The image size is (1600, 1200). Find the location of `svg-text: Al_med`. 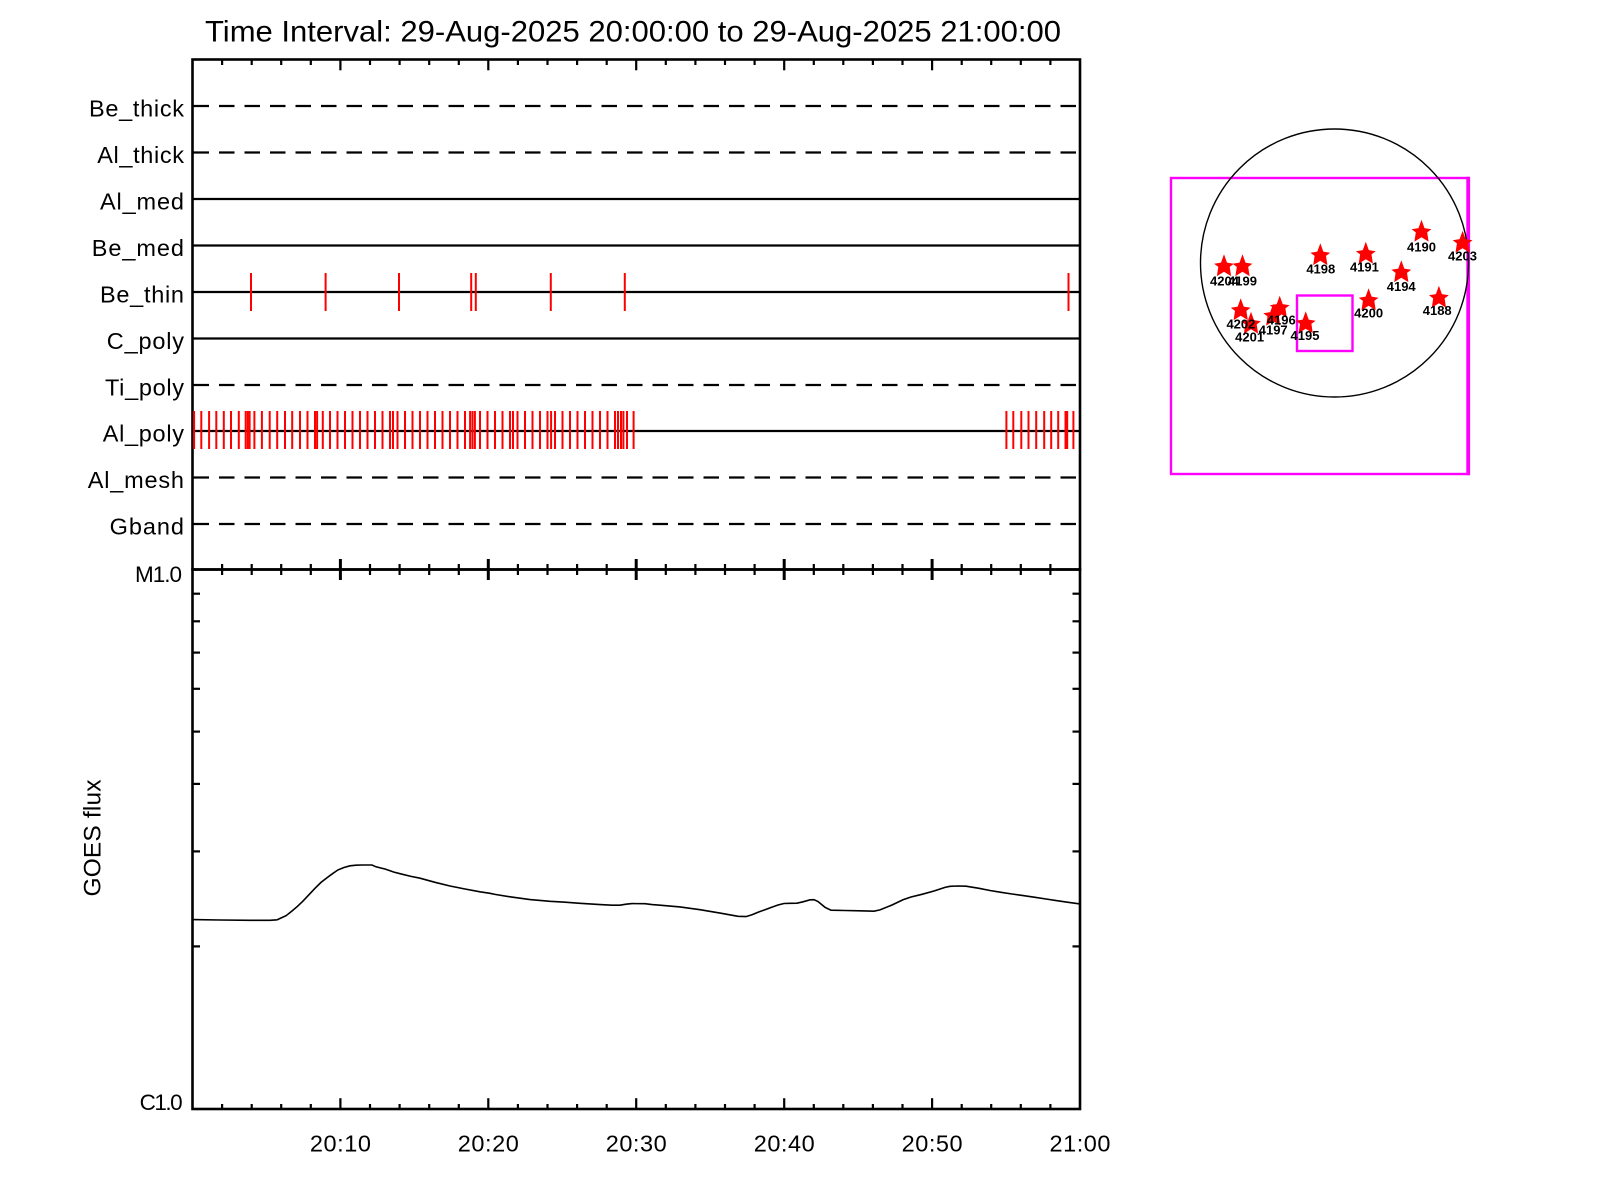

svg-text: Al_med is located at coordinates (142, 202).